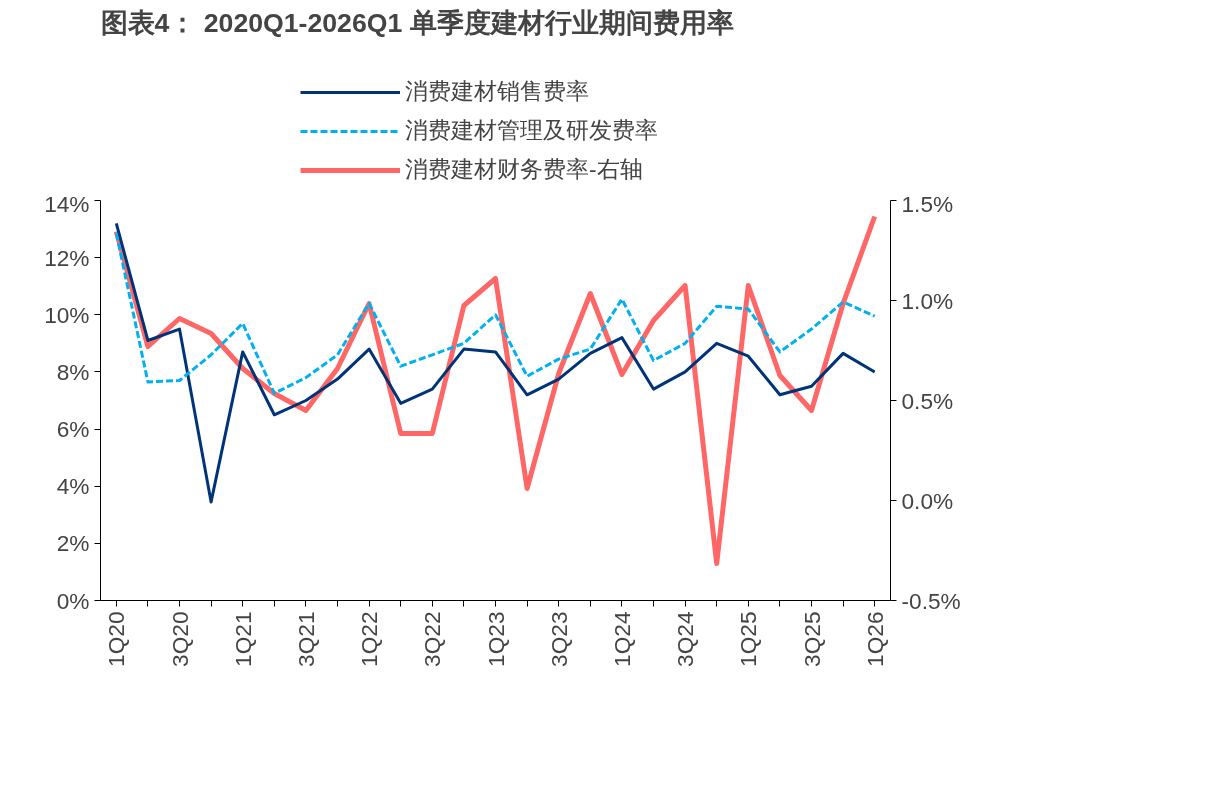 The width and height of the screenshot is (1206, 787). What do you see at coordinates (73, 486) in the screenshot?
I see `y-tick-label: 4%` at bounding box center [73, 486].